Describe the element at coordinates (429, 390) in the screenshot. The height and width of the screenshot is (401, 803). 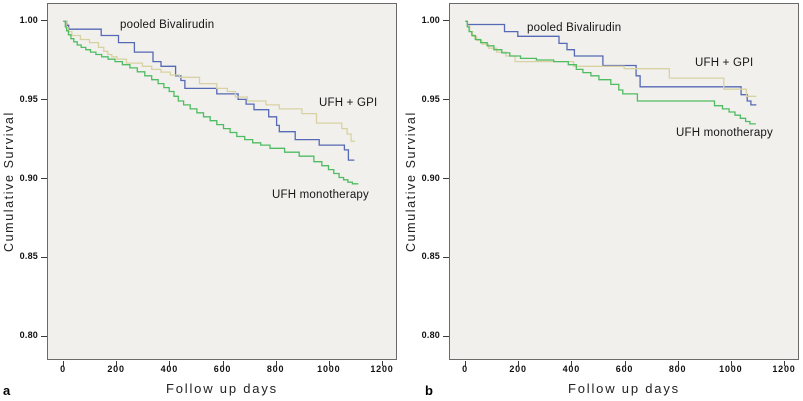
I see `panel-letter-b: b` at that location.